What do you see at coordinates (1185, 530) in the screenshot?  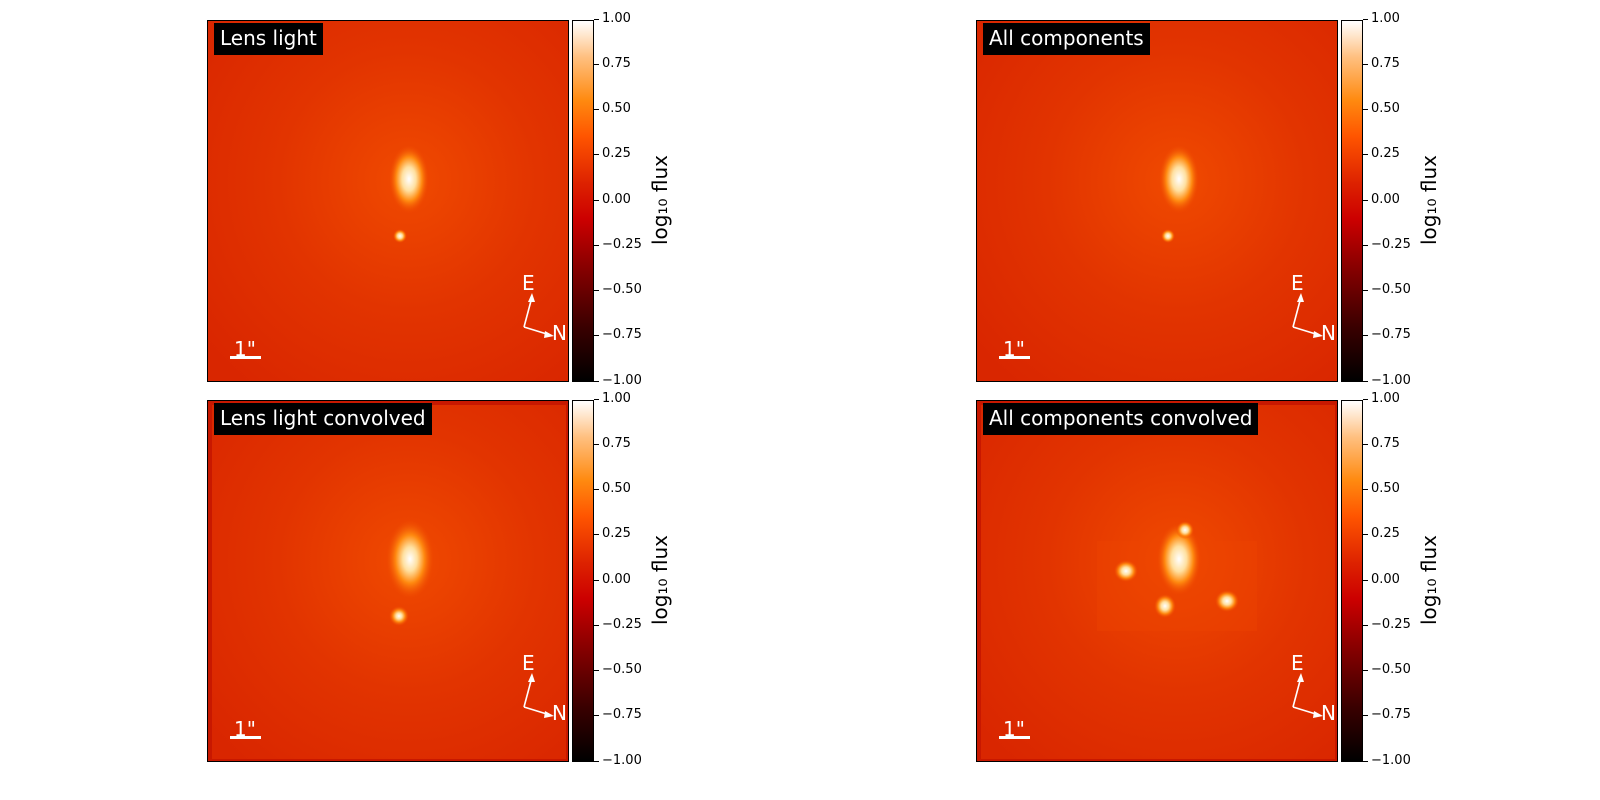 I see `image-a` at bounding box center [1185, 530].